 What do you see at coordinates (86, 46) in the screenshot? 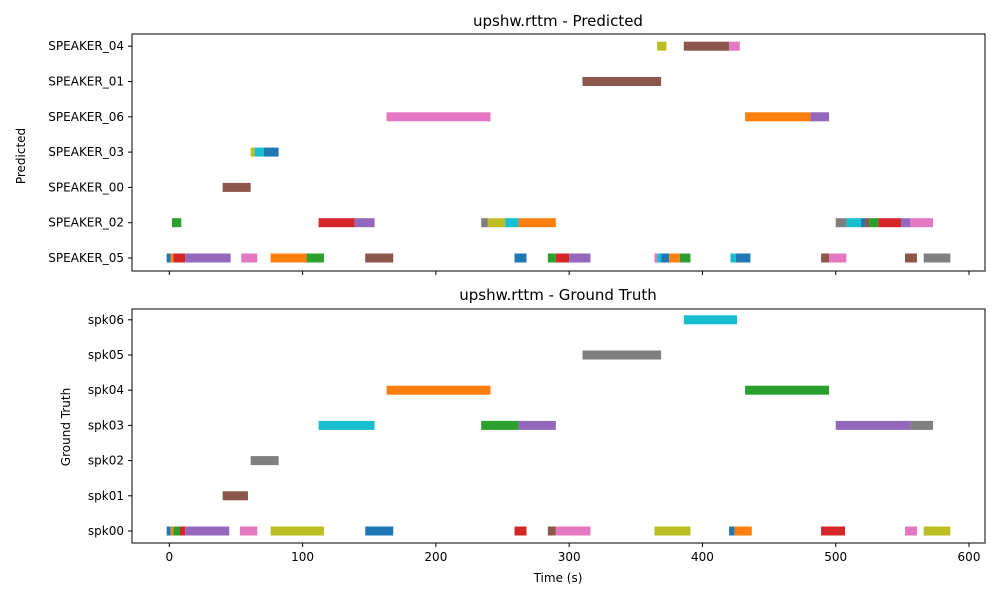
I see `predicted-ytick-label: SPEAKER_04` at bounding box center [86, 46].